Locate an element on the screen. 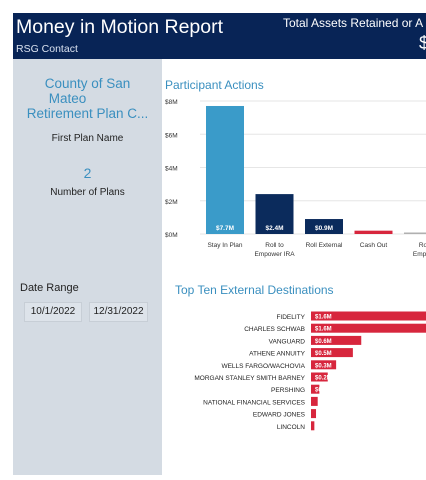  plan-name-line: Mateo is located at coordinates (67, 98).